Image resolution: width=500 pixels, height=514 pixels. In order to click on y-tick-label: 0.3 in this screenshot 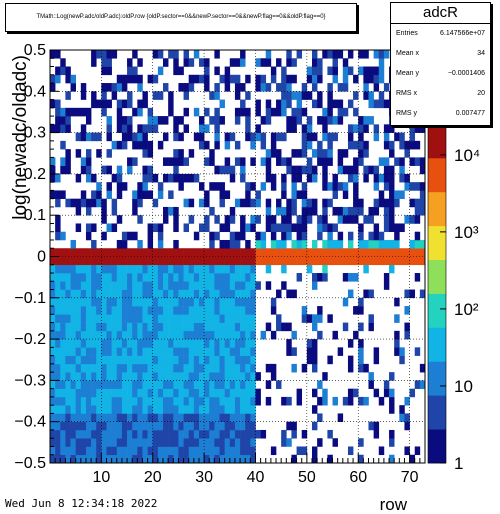, I will do `click(35, 133)`.